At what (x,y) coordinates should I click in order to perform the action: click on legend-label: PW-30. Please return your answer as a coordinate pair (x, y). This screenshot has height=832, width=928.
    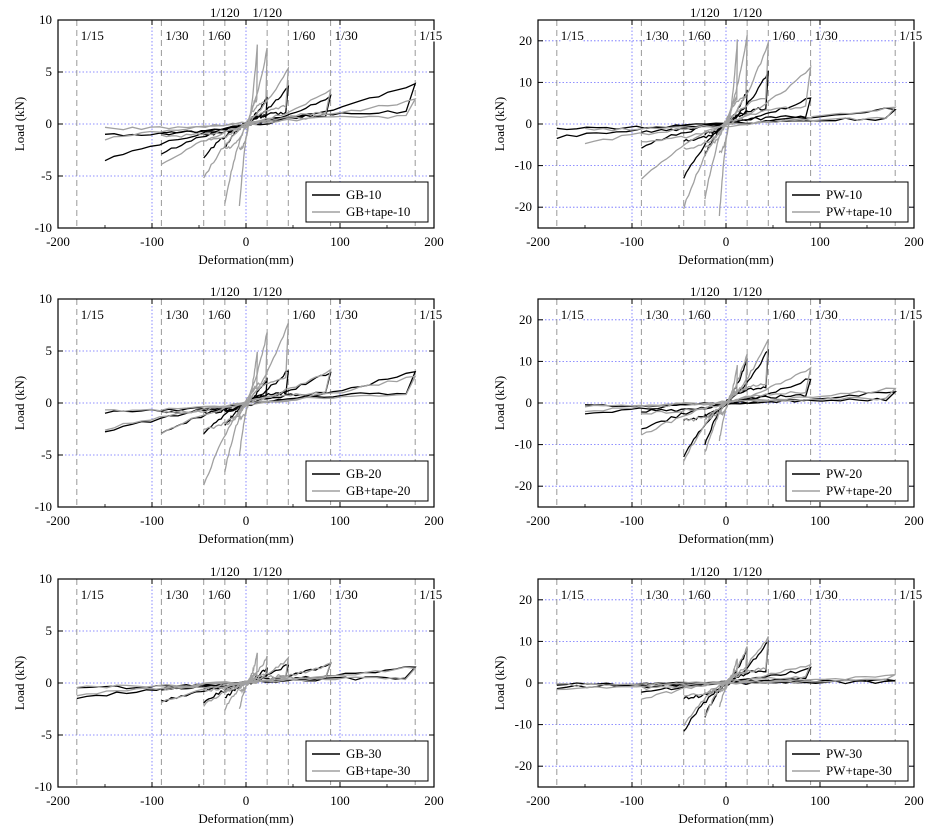
    Looking at the image, I should click on (844, 753).